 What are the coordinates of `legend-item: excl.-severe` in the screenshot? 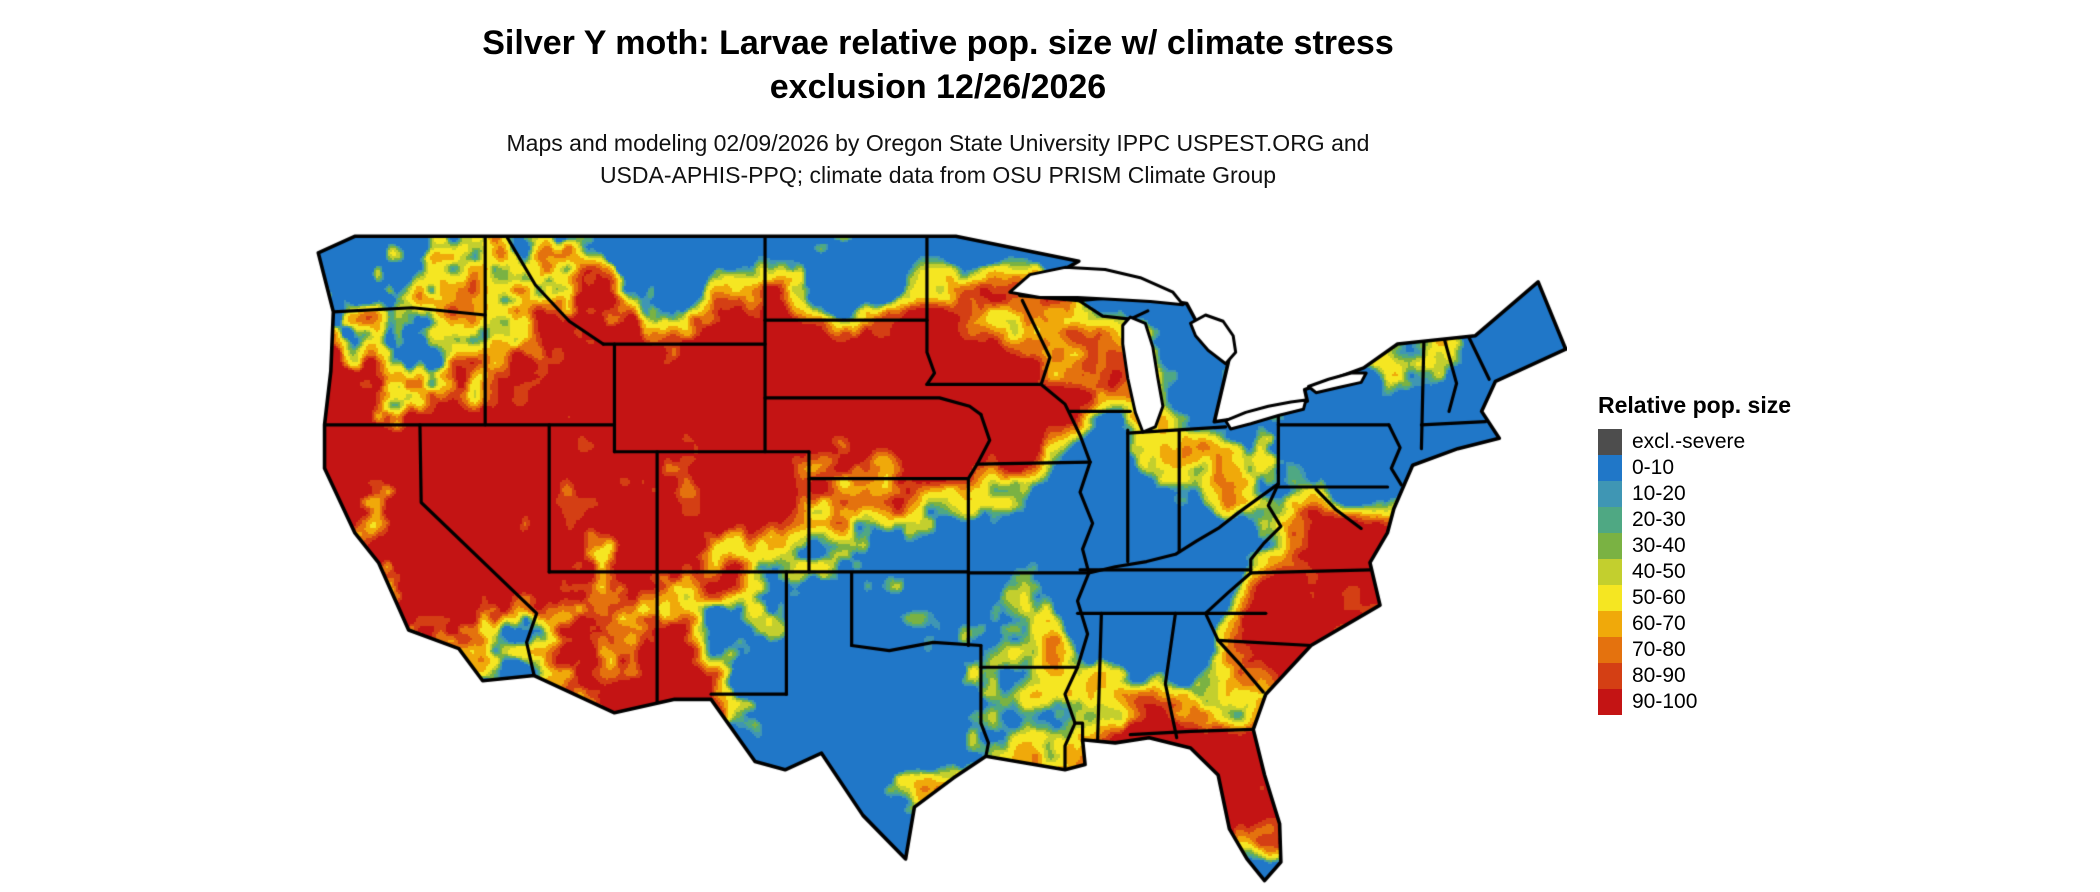 It's located at (1694, 442).